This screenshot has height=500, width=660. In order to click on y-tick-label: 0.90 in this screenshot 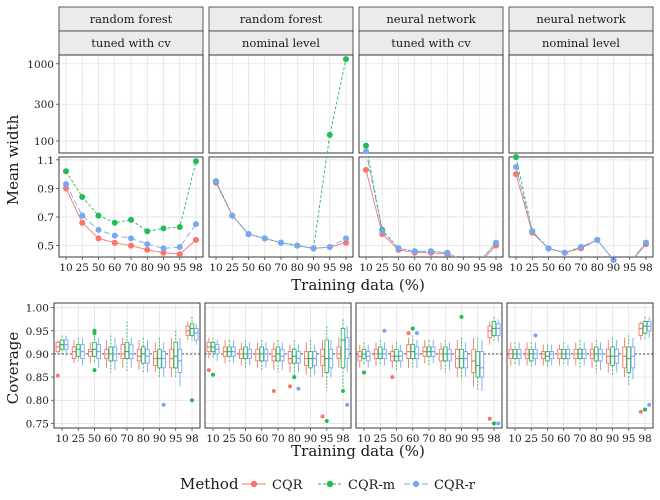, I will do `click(37, 355)`.